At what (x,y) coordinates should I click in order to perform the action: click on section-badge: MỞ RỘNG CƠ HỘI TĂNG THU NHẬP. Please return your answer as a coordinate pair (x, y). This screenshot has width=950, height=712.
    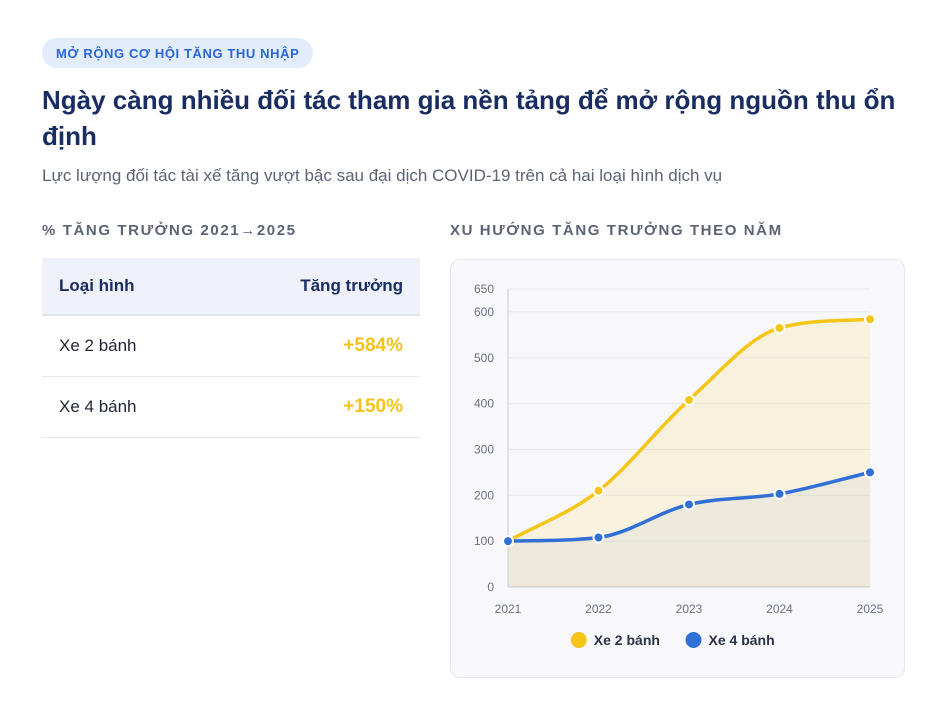
    Looking at the image, I should click on (178, 53).